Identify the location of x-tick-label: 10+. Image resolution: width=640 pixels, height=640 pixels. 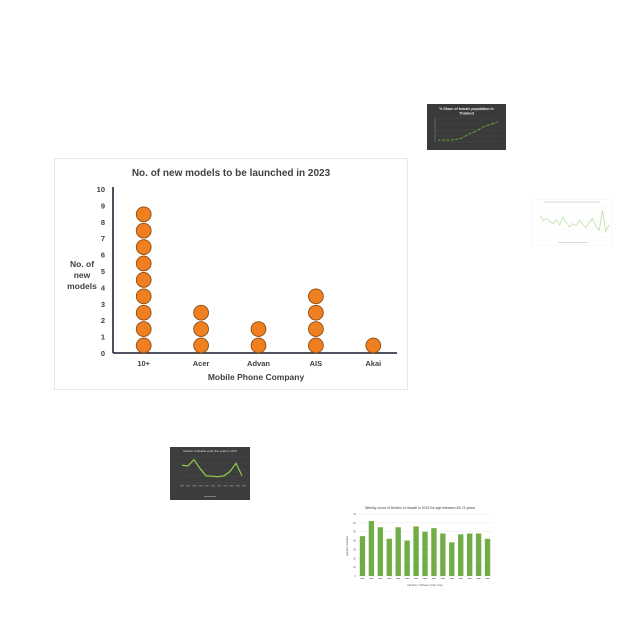
(143, 363).